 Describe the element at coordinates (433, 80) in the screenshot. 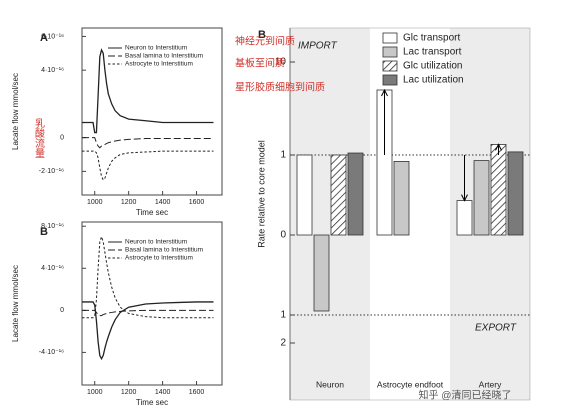

I see `legend-label: Lac utilization` at that location.